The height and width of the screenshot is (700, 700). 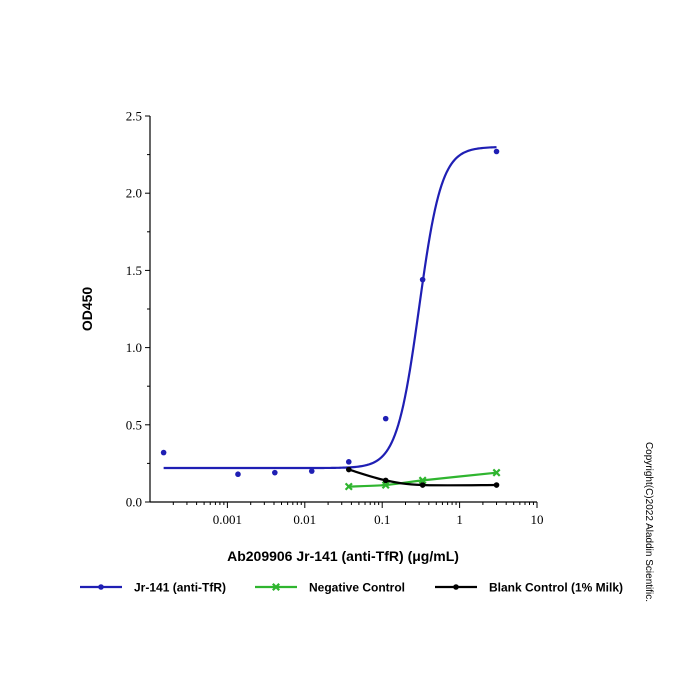 What do you see at coordinates (138, 309) in the screenshot?
I see `y-ticks: 0.0 0.5 1.0 1.5 2.0 2.5` at bounding box center [138, 309].